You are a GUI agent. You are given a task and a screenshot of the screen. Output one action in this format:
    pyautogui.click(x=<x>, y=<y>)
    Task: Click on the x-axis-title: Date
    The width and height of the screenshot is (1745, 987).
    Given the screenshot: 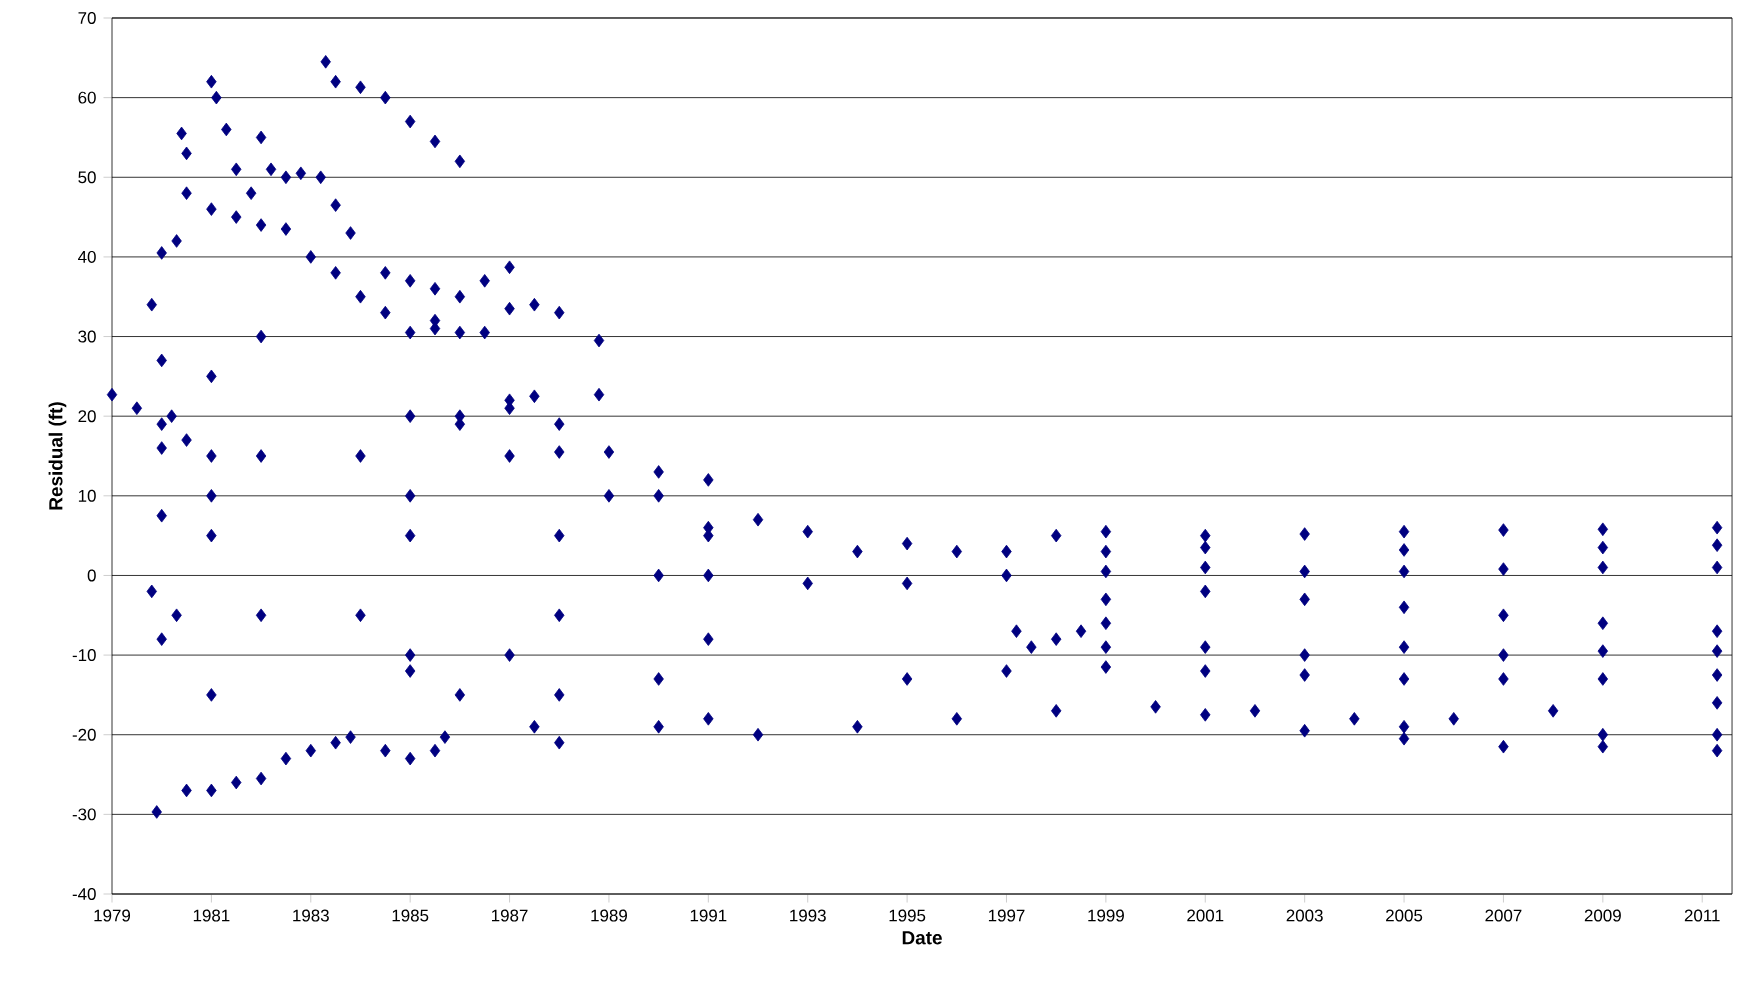 What is the action you would take?
    pyautogui.click(x=922, y=938)
    